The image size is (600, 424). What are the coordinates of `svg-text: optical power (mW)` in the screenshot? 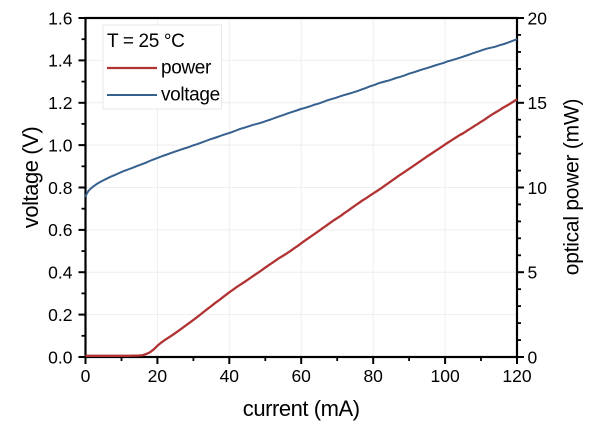 It's located at (572, 187).